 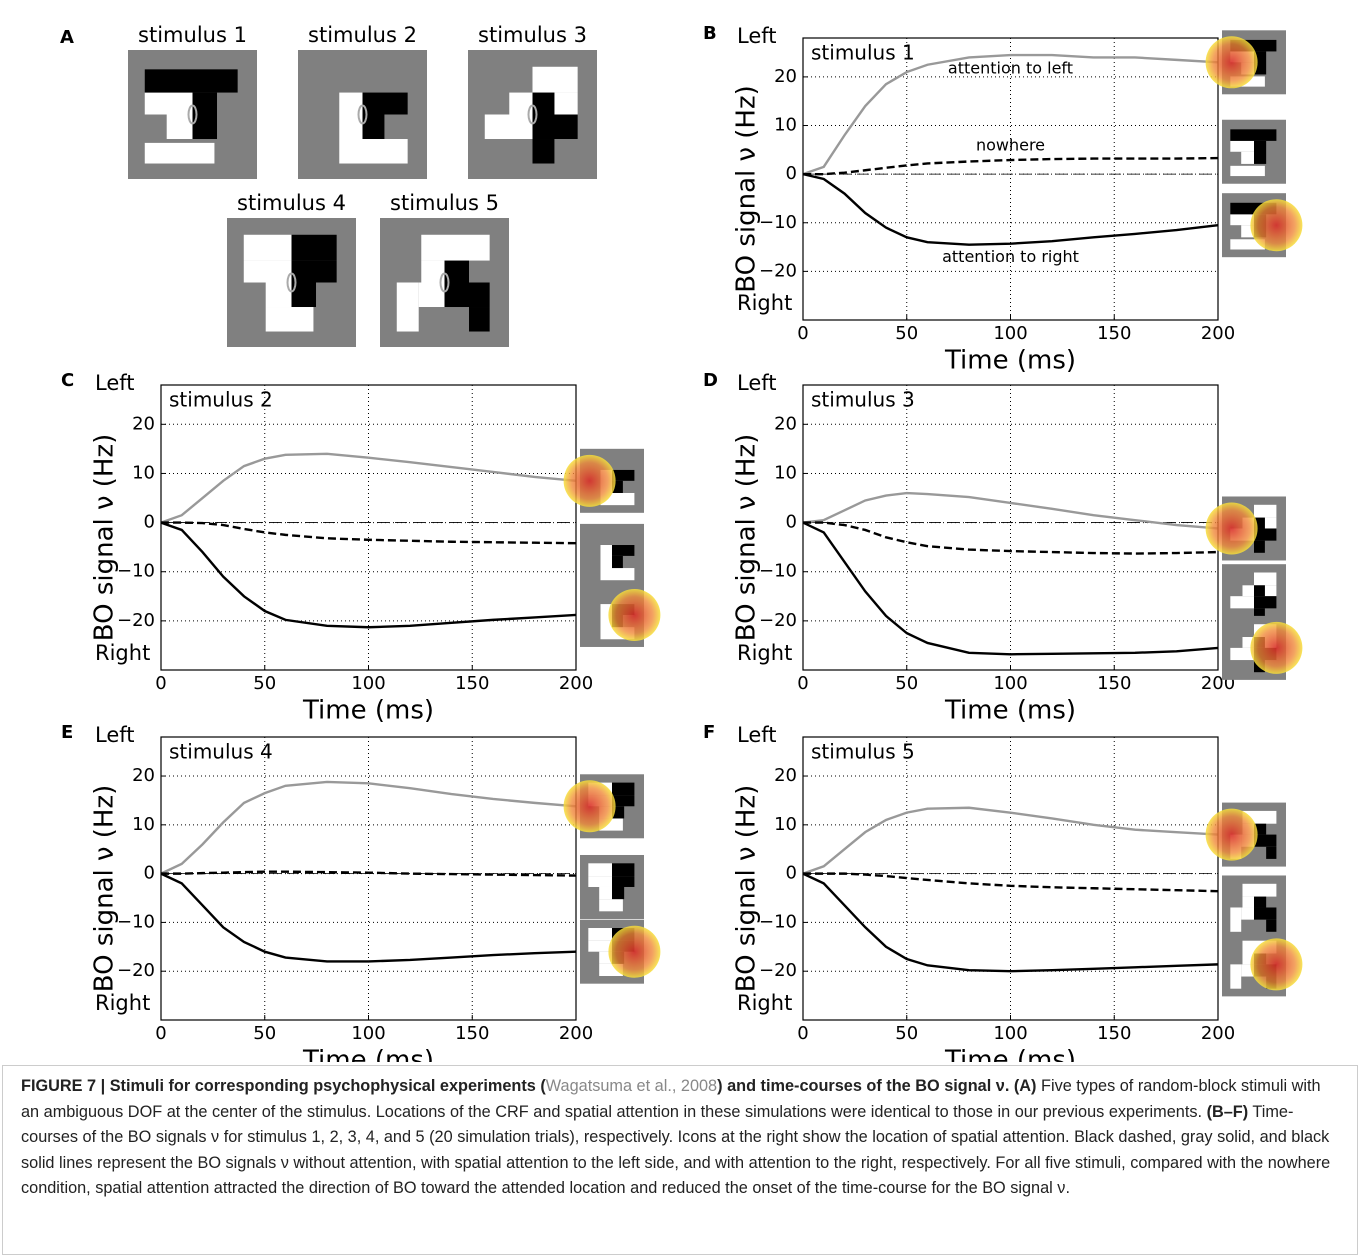 What do you see at coordinates (532, 35) in the screenshot?
I see `stimulus-title: stimulus 3` at bounding box center [532, 35].